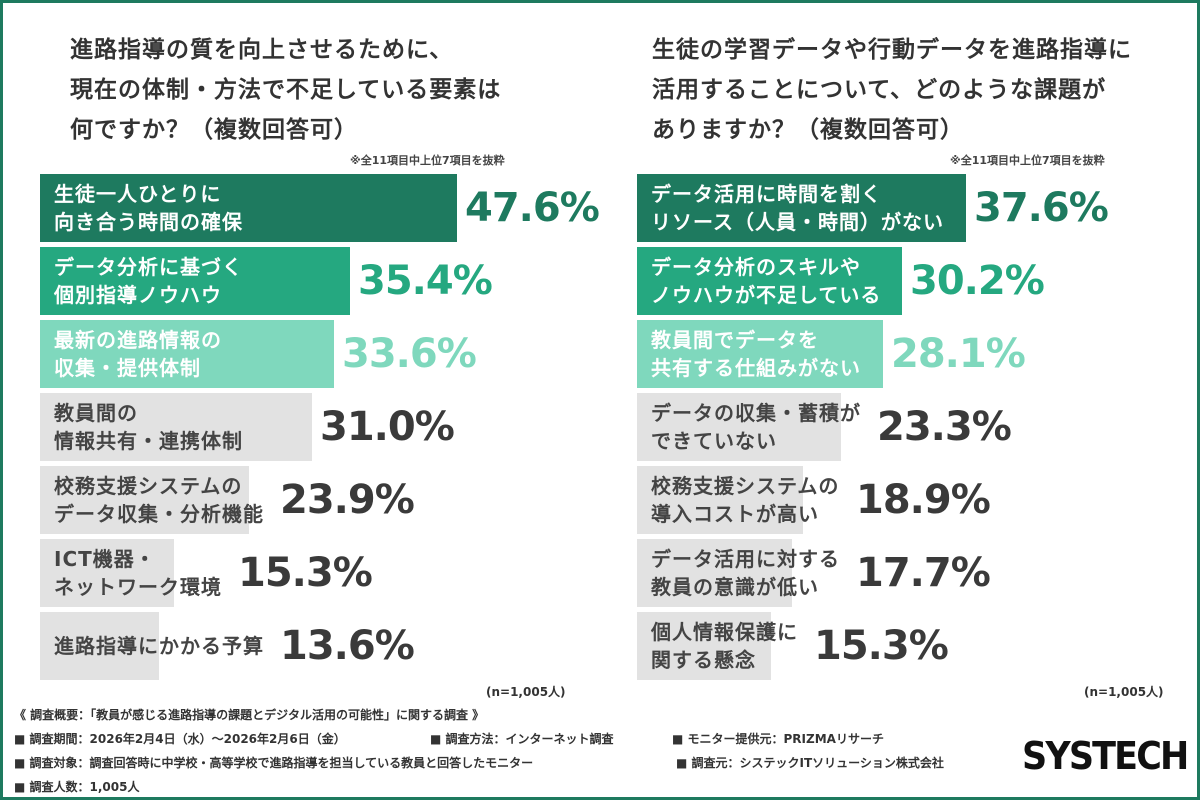  Describe the element at coordinates (766, 281) in the screenshot. I see `bar-label-2: データ分析のスキルや ノウハウが不足している` at that location.